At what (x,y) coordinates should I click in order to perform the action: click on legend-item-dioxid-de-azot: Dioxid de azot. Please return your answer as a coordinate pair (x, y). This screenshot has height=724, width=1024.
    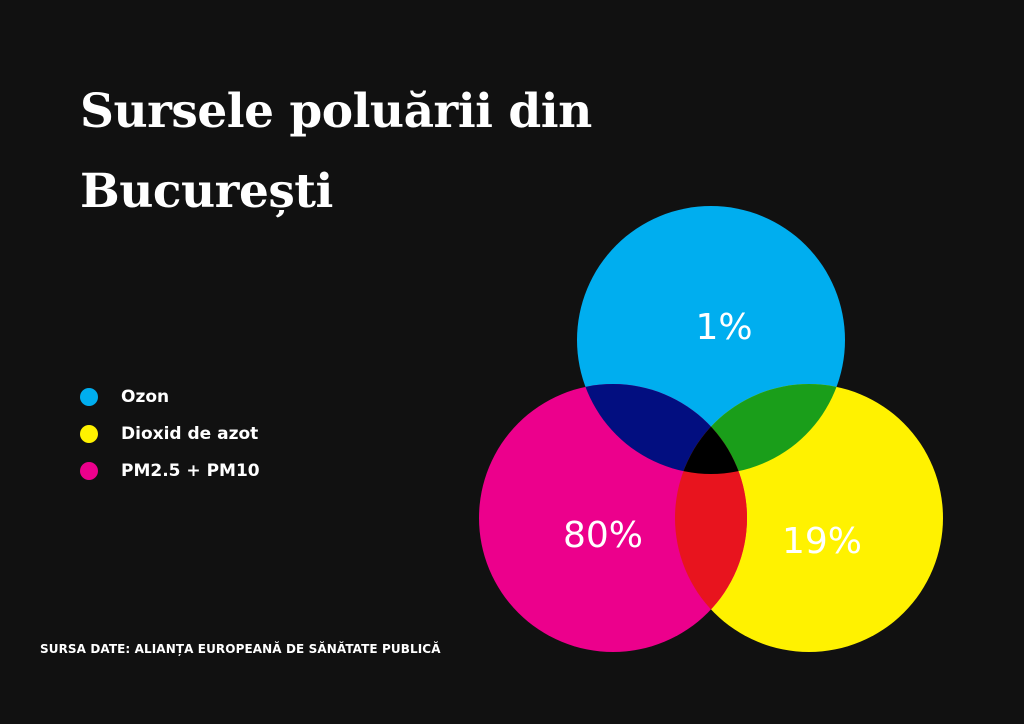
    Looking at the image, I should click on (170, 433).